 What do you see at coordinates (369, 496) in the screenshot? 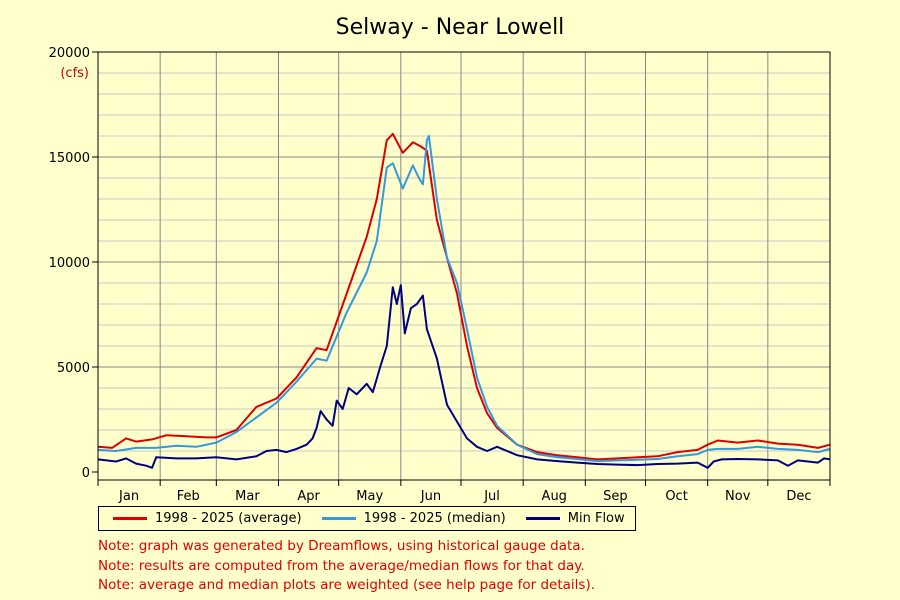
I see `x-tick-label: May` at bounding box center [369, 496].